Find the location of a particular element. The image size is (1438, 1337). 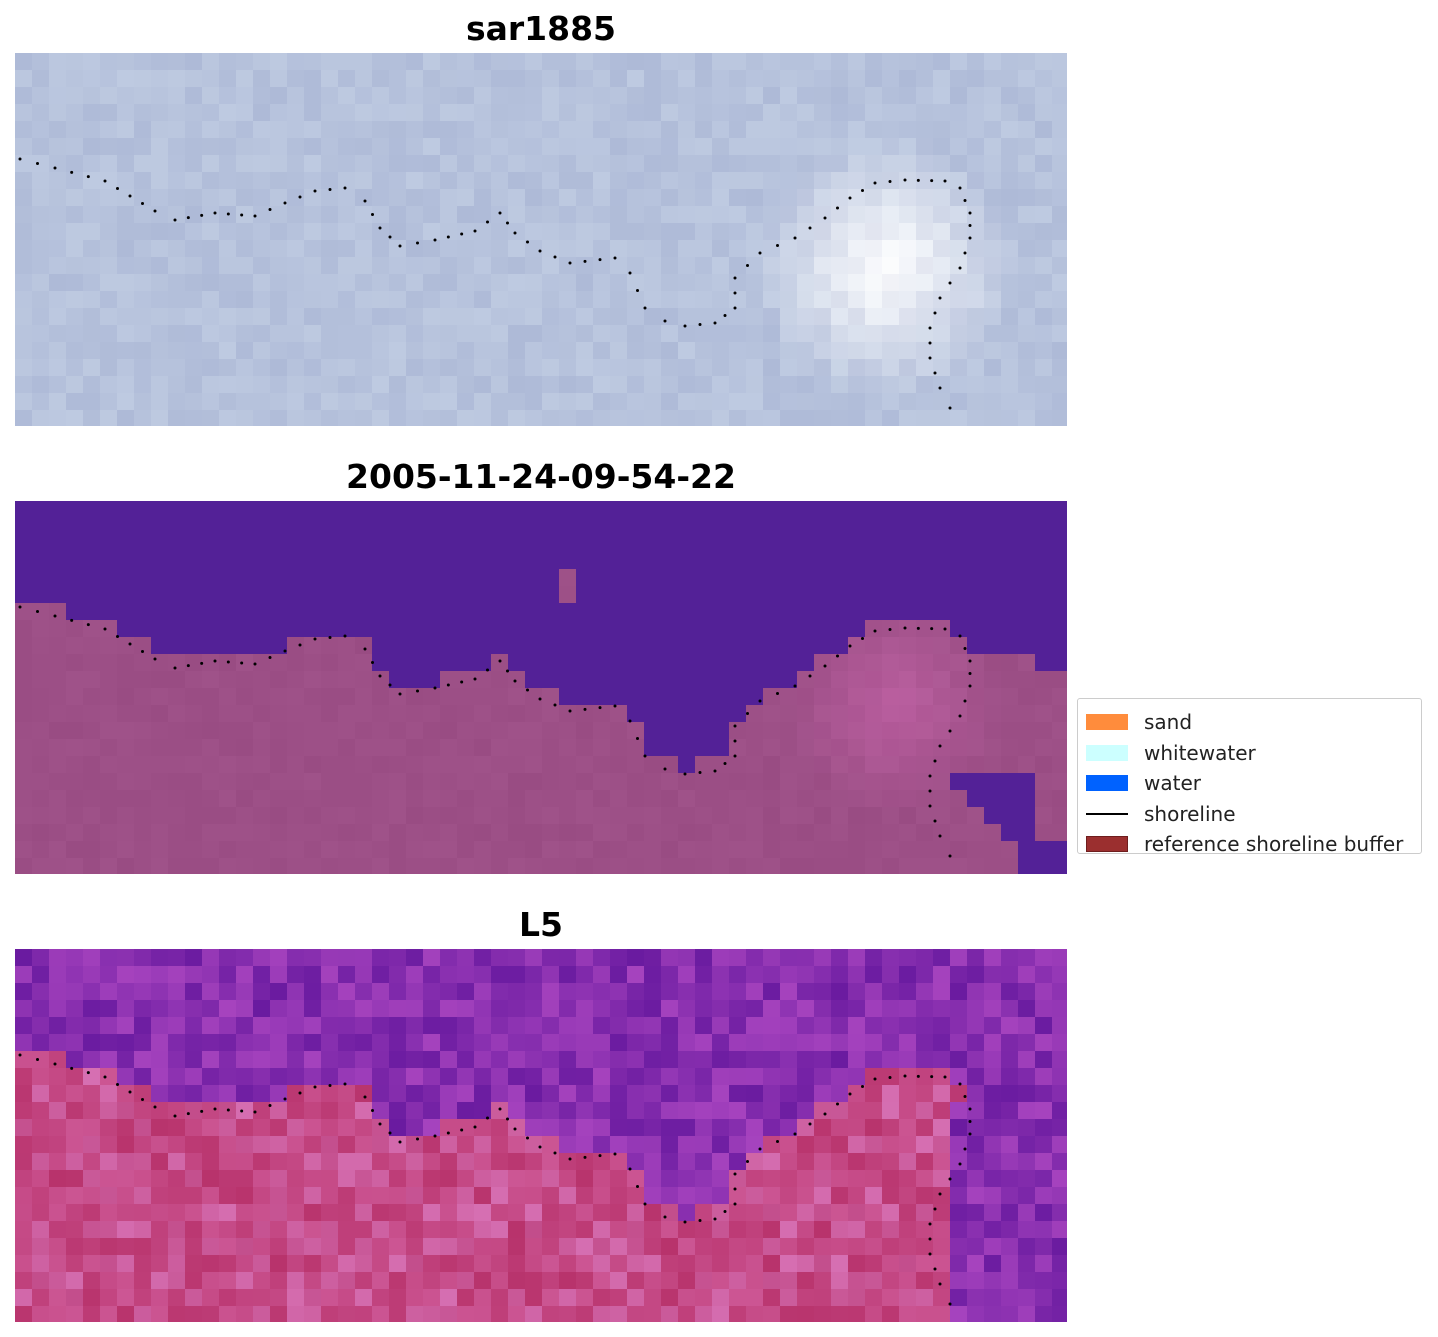

legend-label: whitewater is located at coordinates (1200, 752).